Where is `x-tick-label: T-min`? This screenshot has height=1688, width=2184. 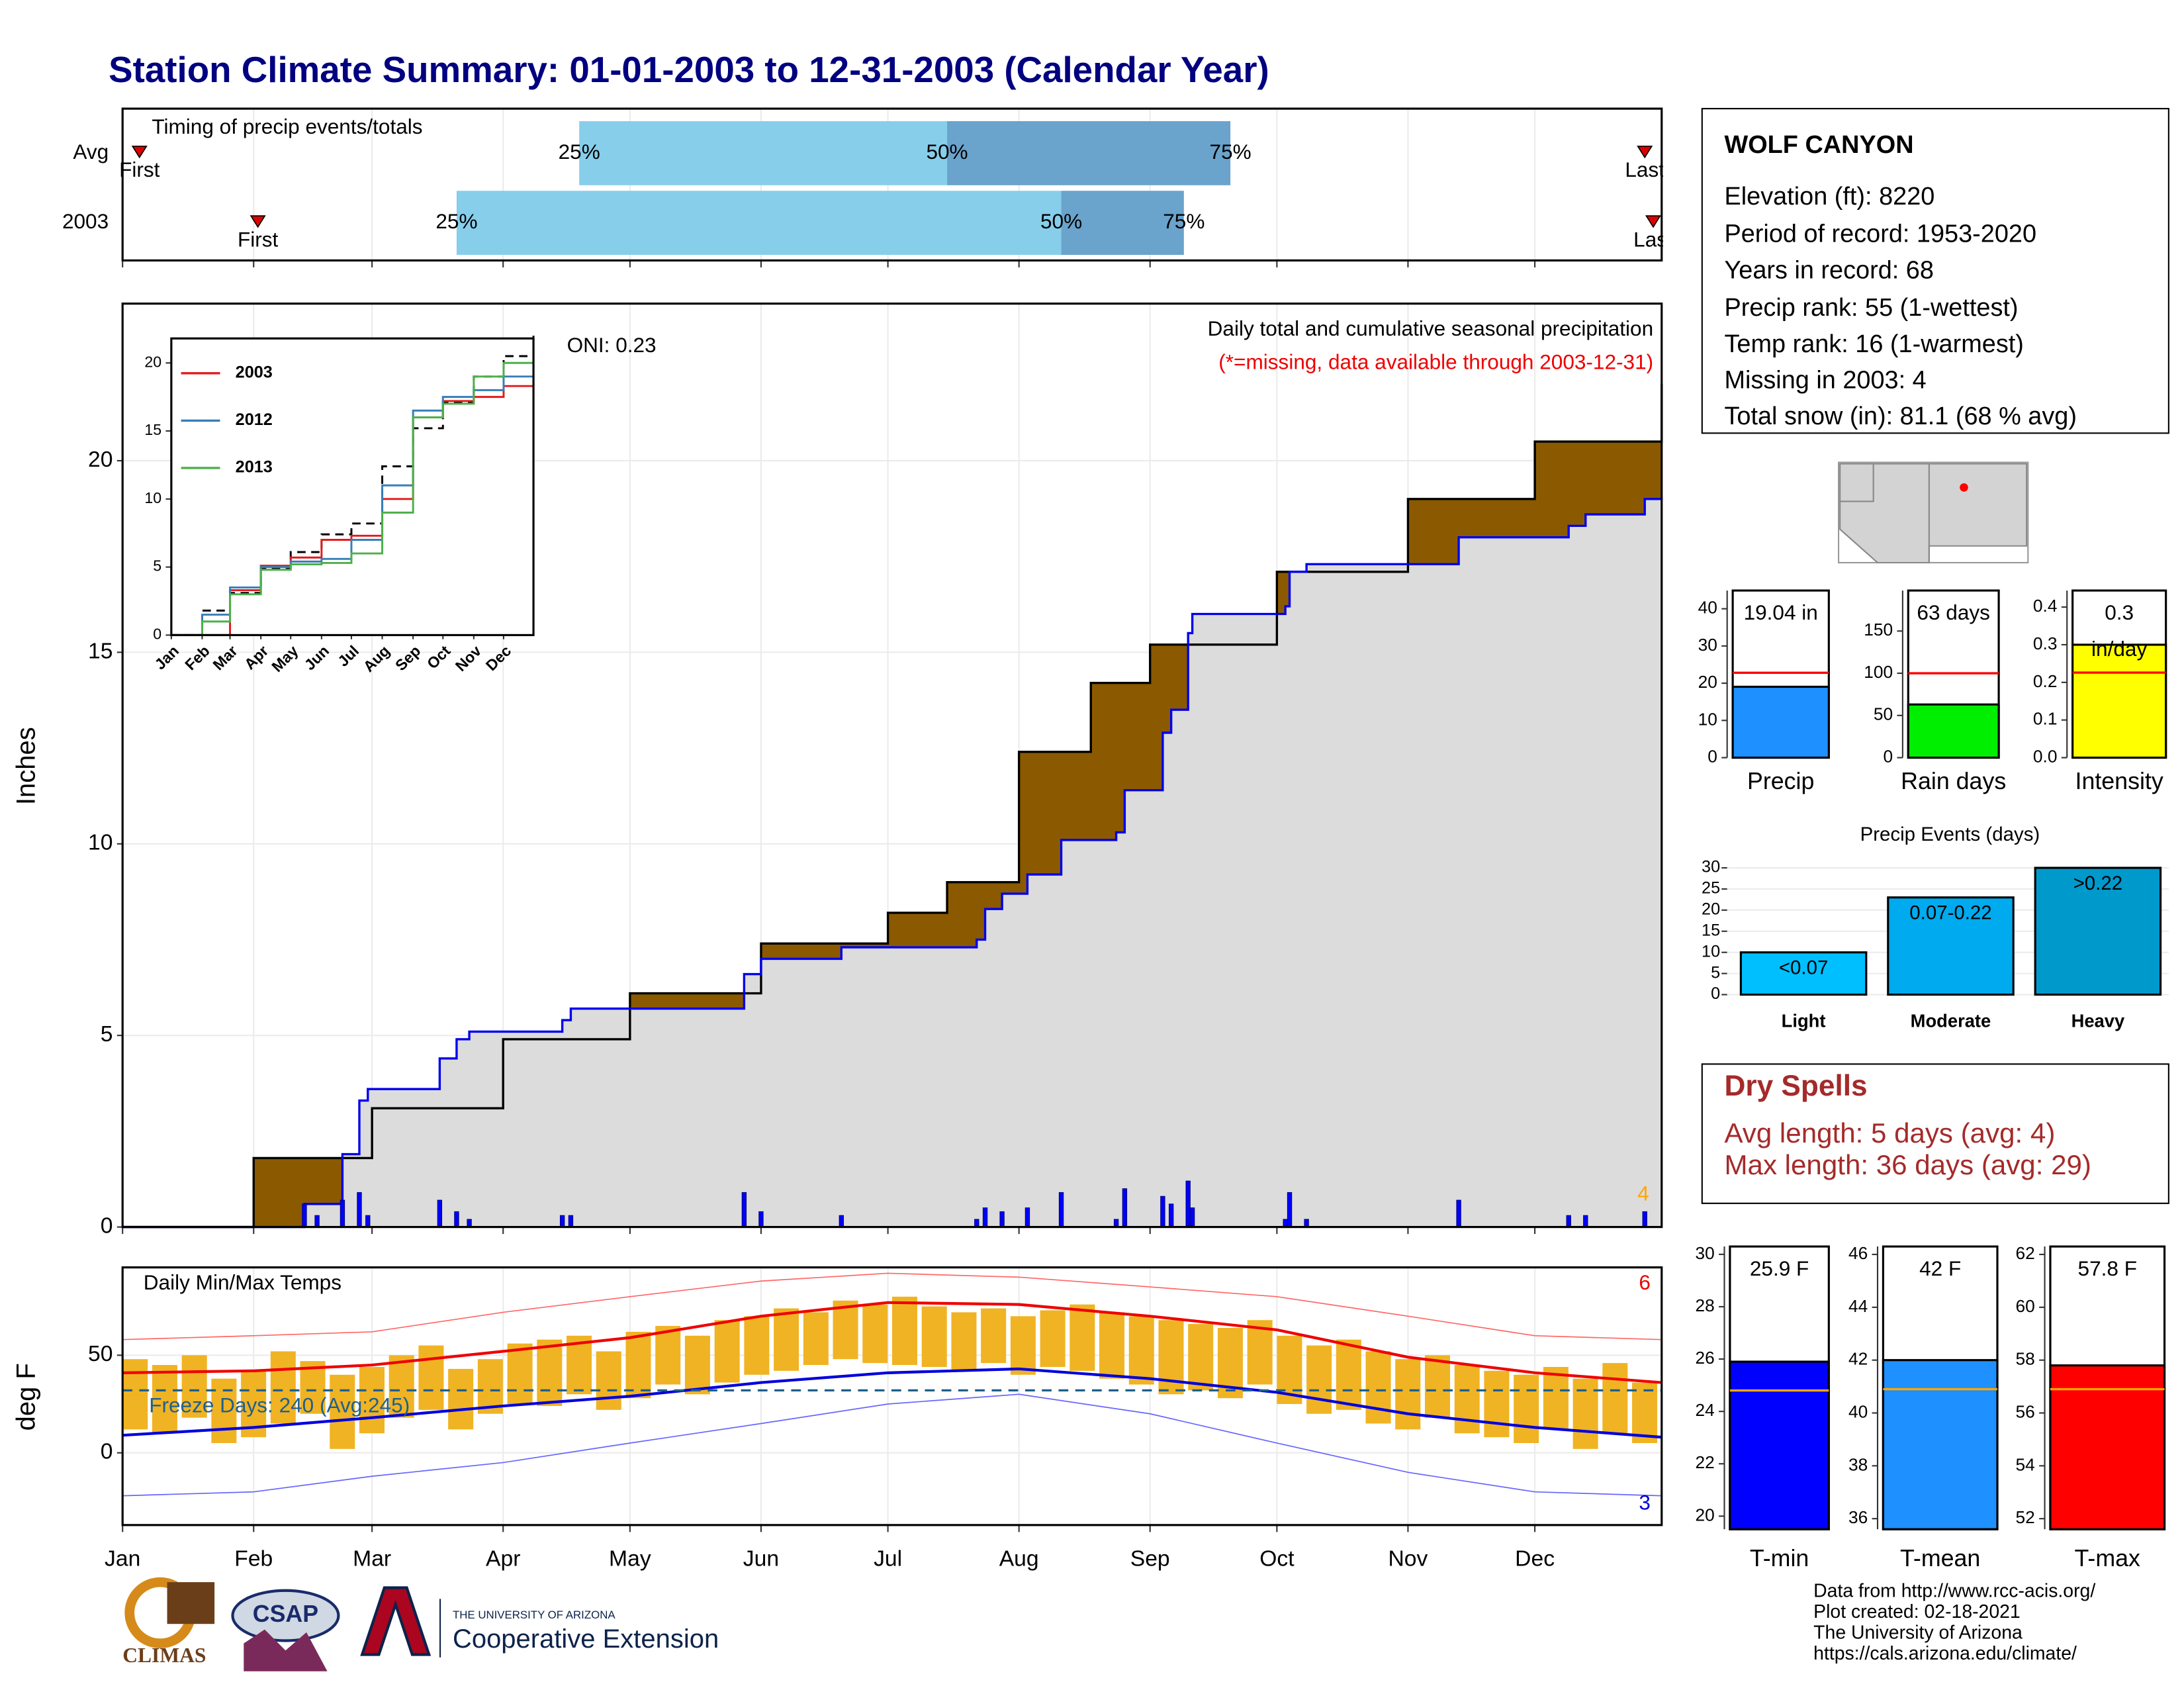
x-tick-label: T-min is located at coordinates (1780, 1558).